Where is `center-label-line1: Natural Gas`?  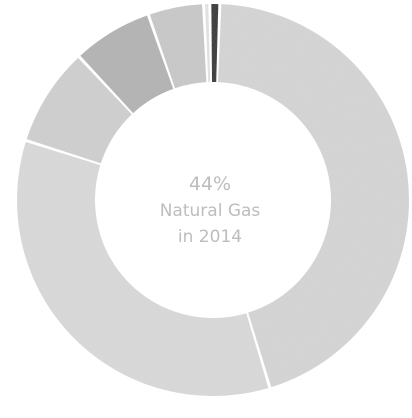 center-label-line1: Natural Gas is located at coordinates (210, 211).